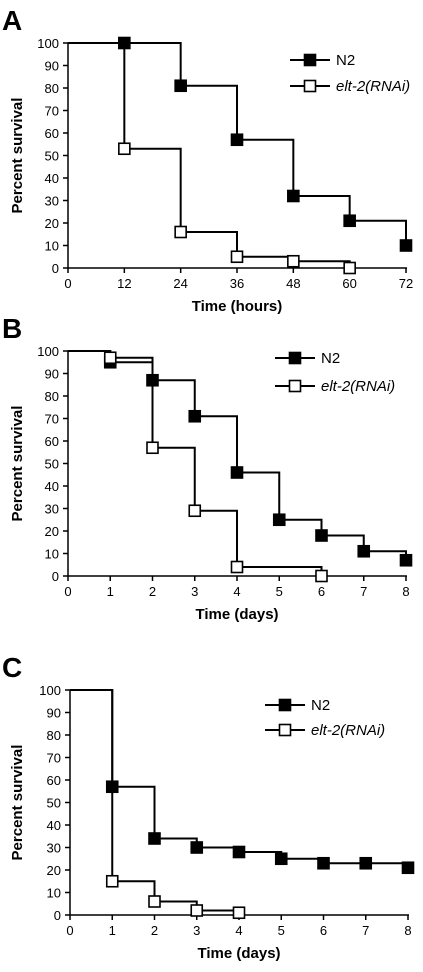 The height and width of the screenshot is (972, 423). What do you see at coordinates (12, 667) in the screenshot?
I see `panel-letter: C` at bounding box center [12, 667].